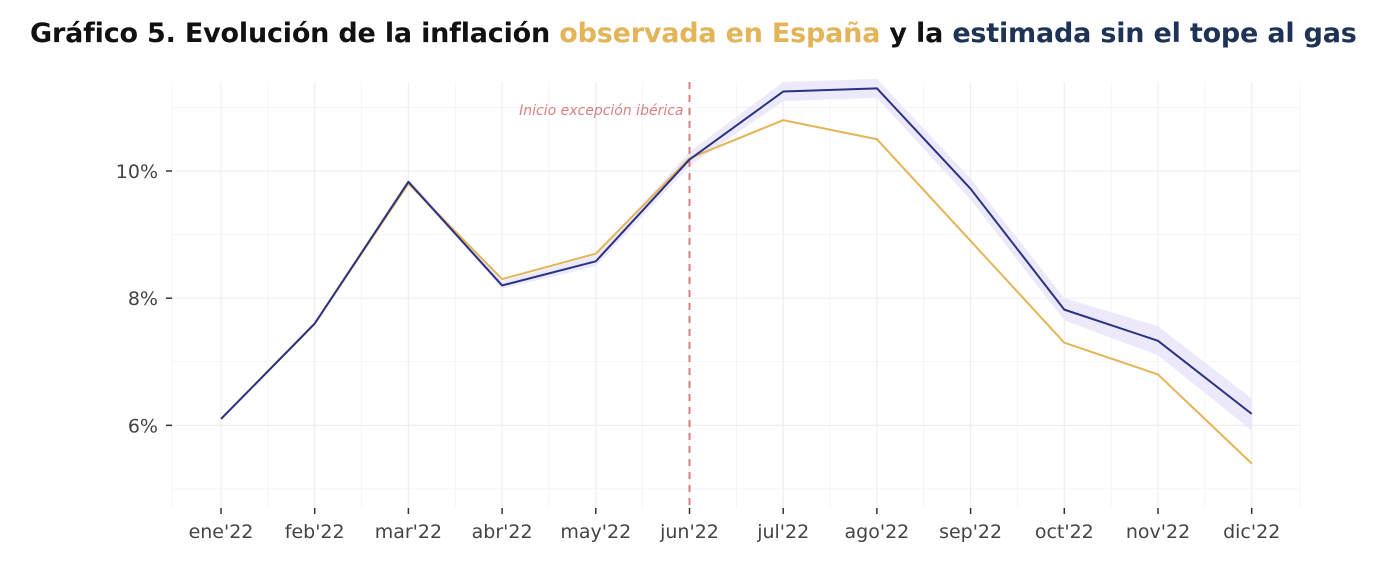 Image resolution: width=1376 pixels, height=570 pixels. I want to click on x-tick-label: ene'22, so click(221, 532).